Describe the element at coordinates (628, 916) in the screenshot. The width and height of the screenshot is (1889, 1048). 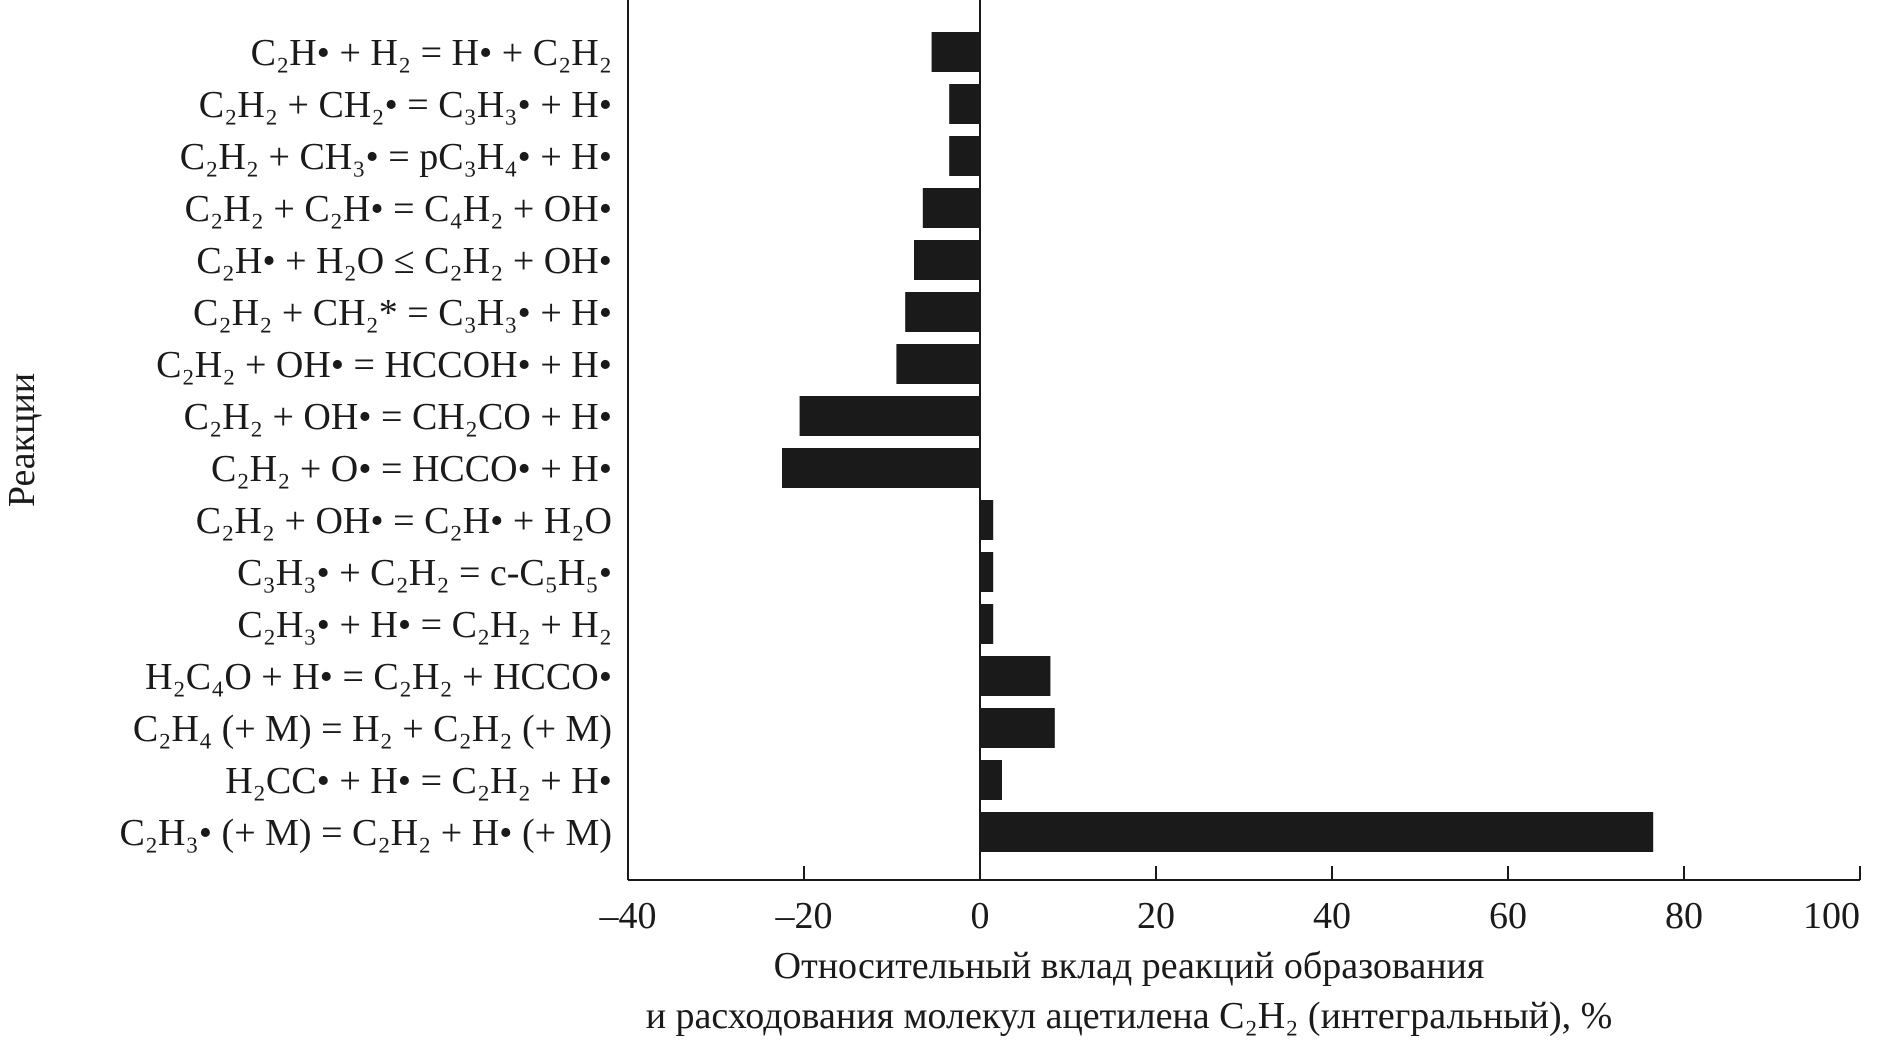
I see `x-tick-label: –40` at that location.